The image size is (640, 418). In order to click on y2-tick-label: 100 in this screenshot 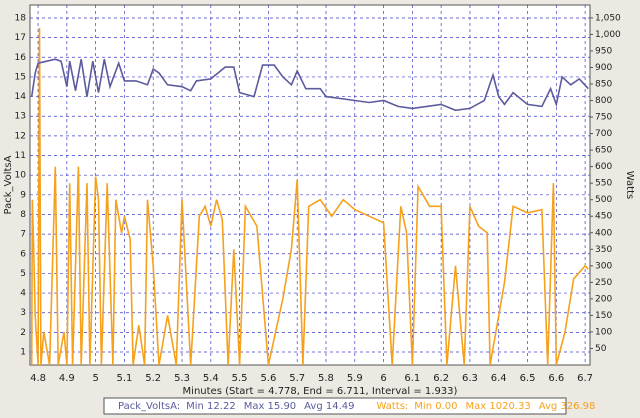, I will do `click(603, 332)`.